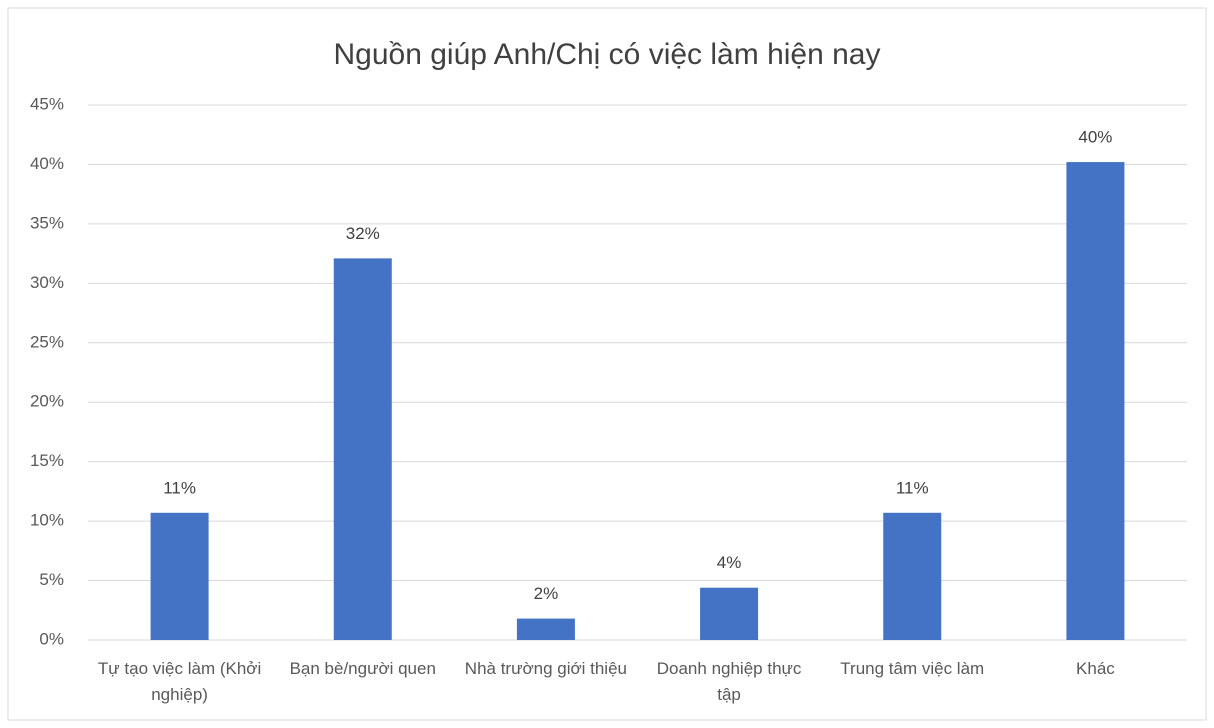  Describe the element at coordinates (606, 54) in the screenshot. I see `chart-title: Nguồn giúp Anh/Chị có việc làm hiện nay` at that location.